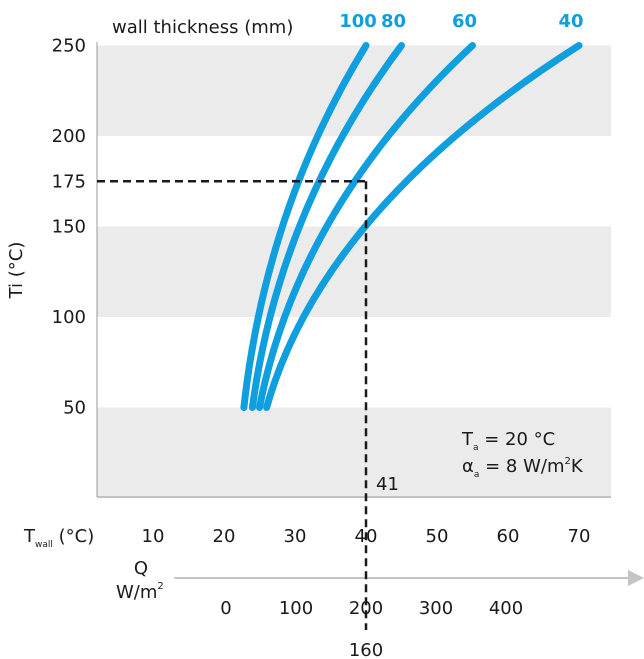  What do you see at coordinates (508, 441) in the screenshot?
I see `annotation-ta: Ta = 20 °C` at bounding box center [508, 441].